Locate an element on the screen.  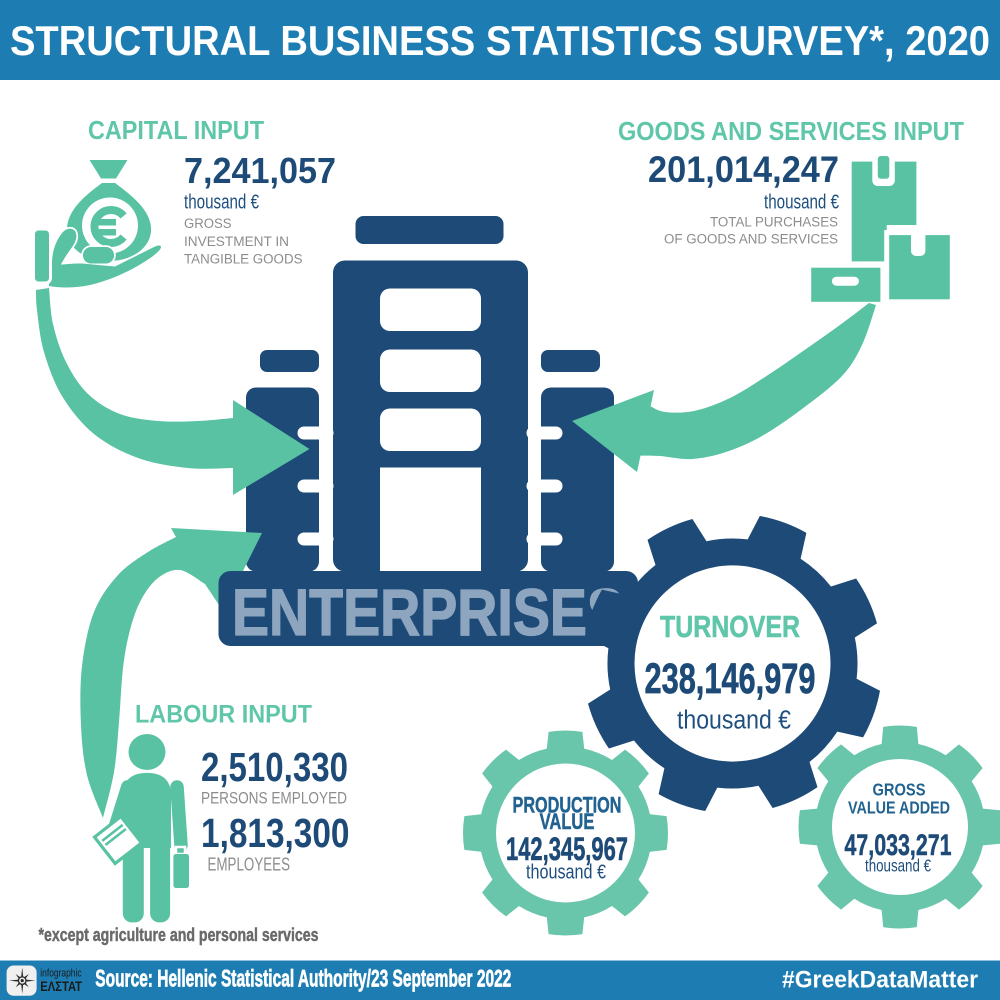
svg-text: TOTAL PURCHASES is located at coordinates (774, 221).